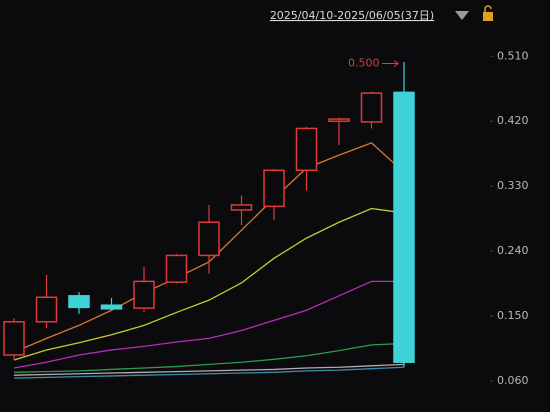  What do you see at coordinates (352, 15) in the screenshot?
I see `date-range: 2025/04/10-2025/06/05(37日)` at bounding box center [352, 15].